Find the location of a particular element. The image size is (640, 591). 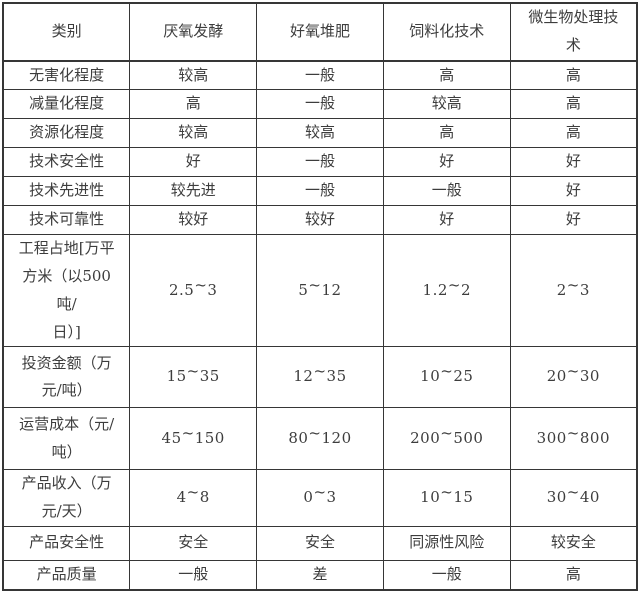

table-row-tech-advancement: 技术先进性 较先进 一般 一般 好 is located at coordinates (320, 191).